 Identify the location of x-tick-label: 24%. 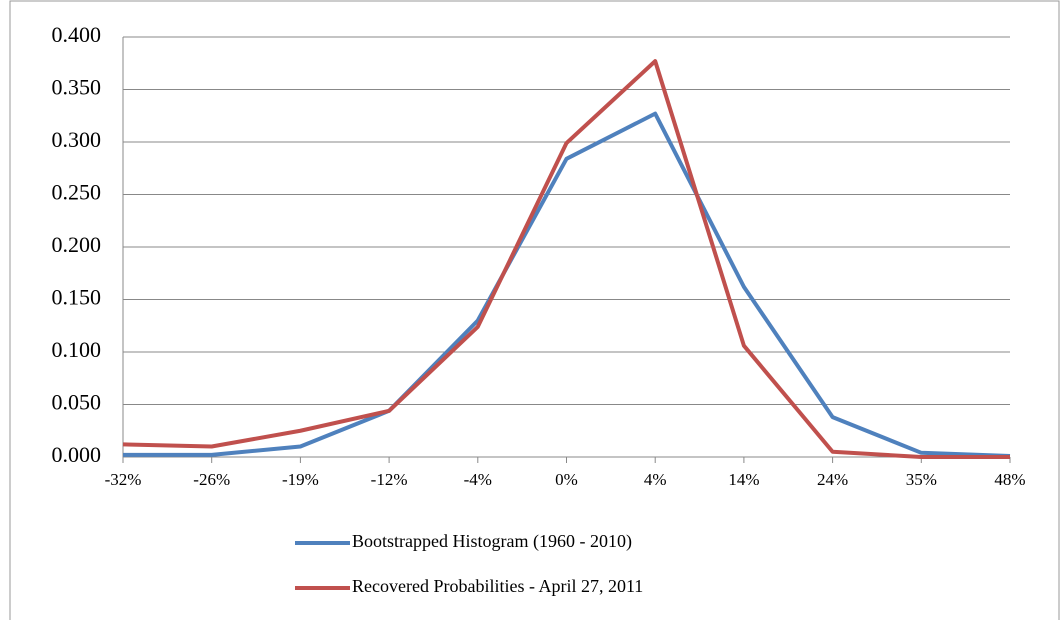
(832, 479).